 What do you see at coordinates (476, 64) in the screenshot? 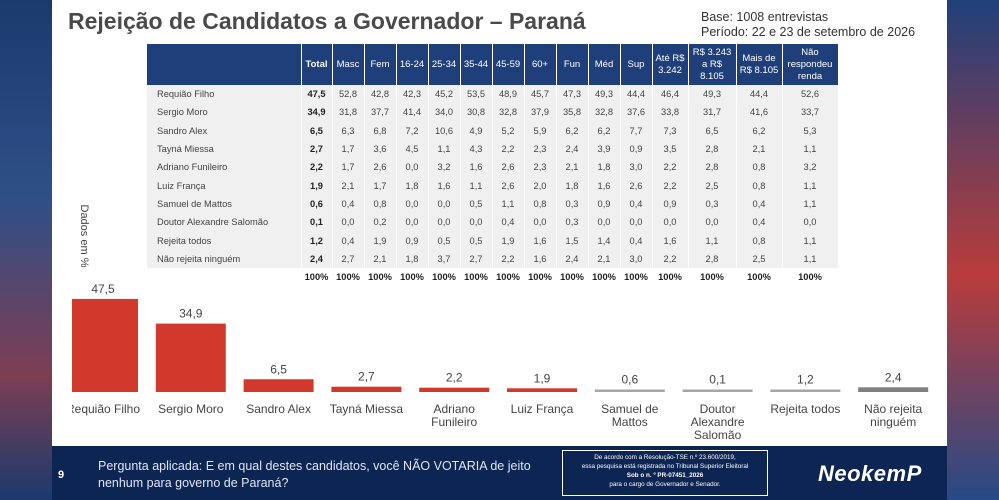
I see `column-header: 35-44` at bounding box center [476, 64].